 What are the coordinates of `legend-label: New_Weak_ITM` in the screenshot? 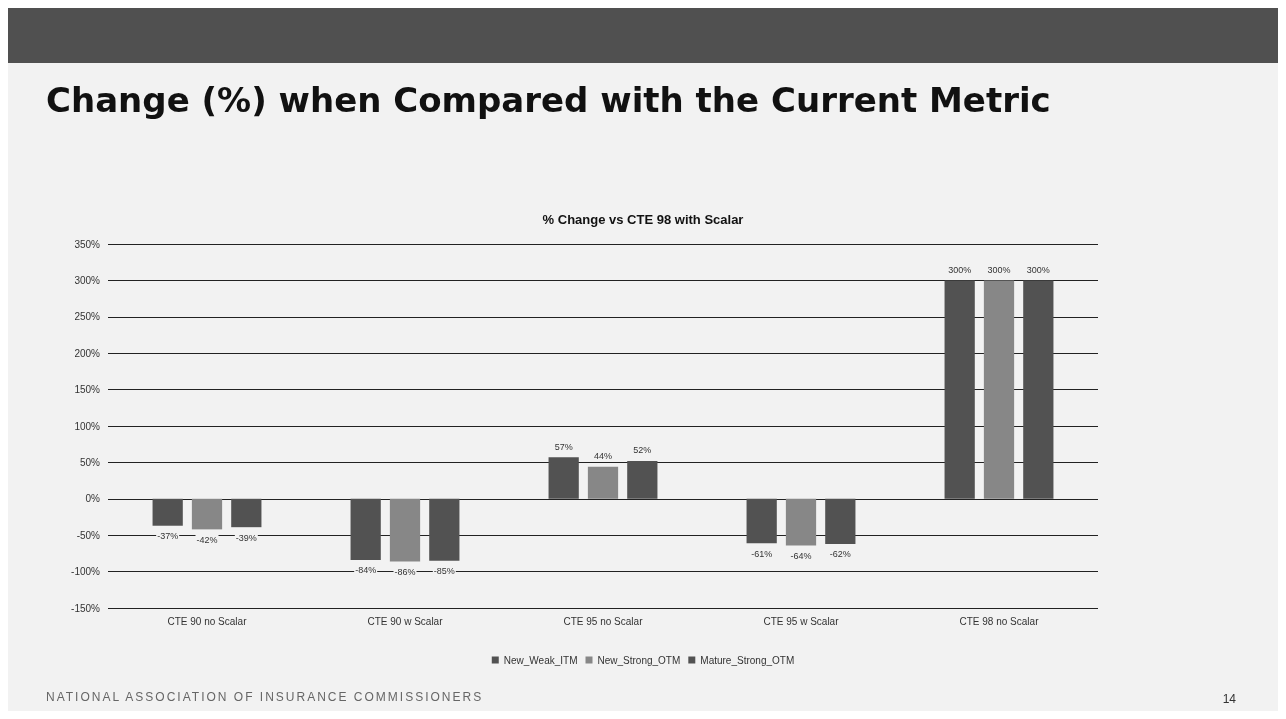 It's located at (540, 660).